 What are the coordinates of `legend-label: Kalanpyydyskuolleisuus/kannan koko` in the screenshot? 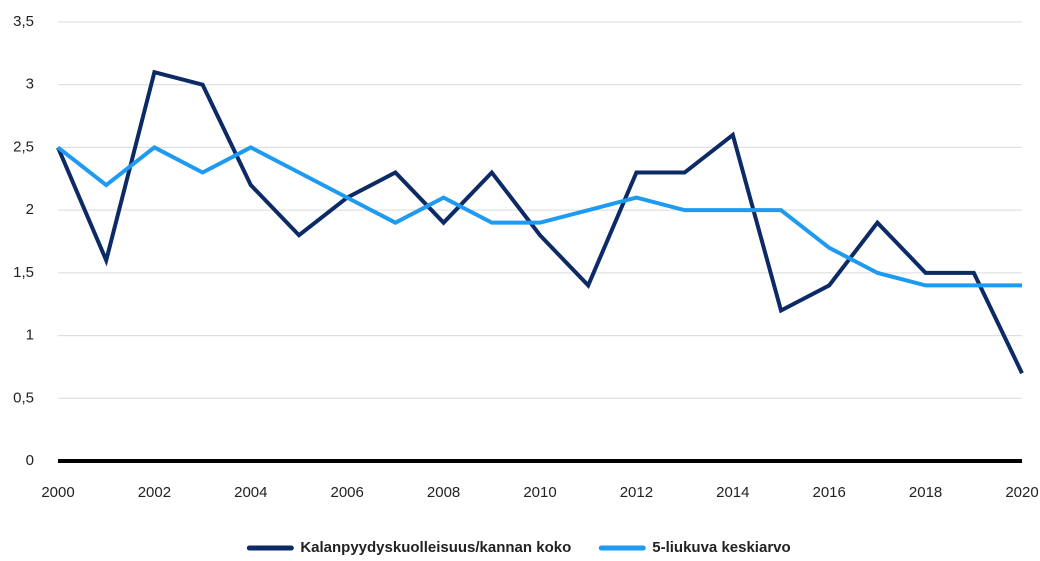 It's located at (435, 547).